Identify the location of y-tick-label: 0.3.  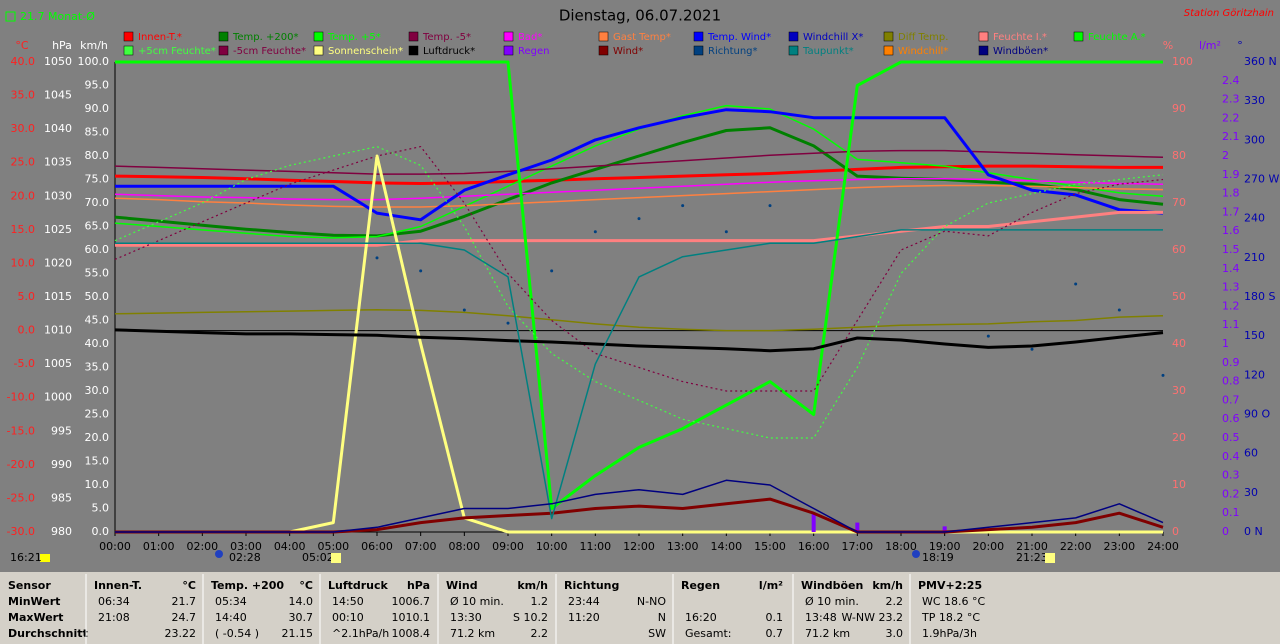
(1231, 475).